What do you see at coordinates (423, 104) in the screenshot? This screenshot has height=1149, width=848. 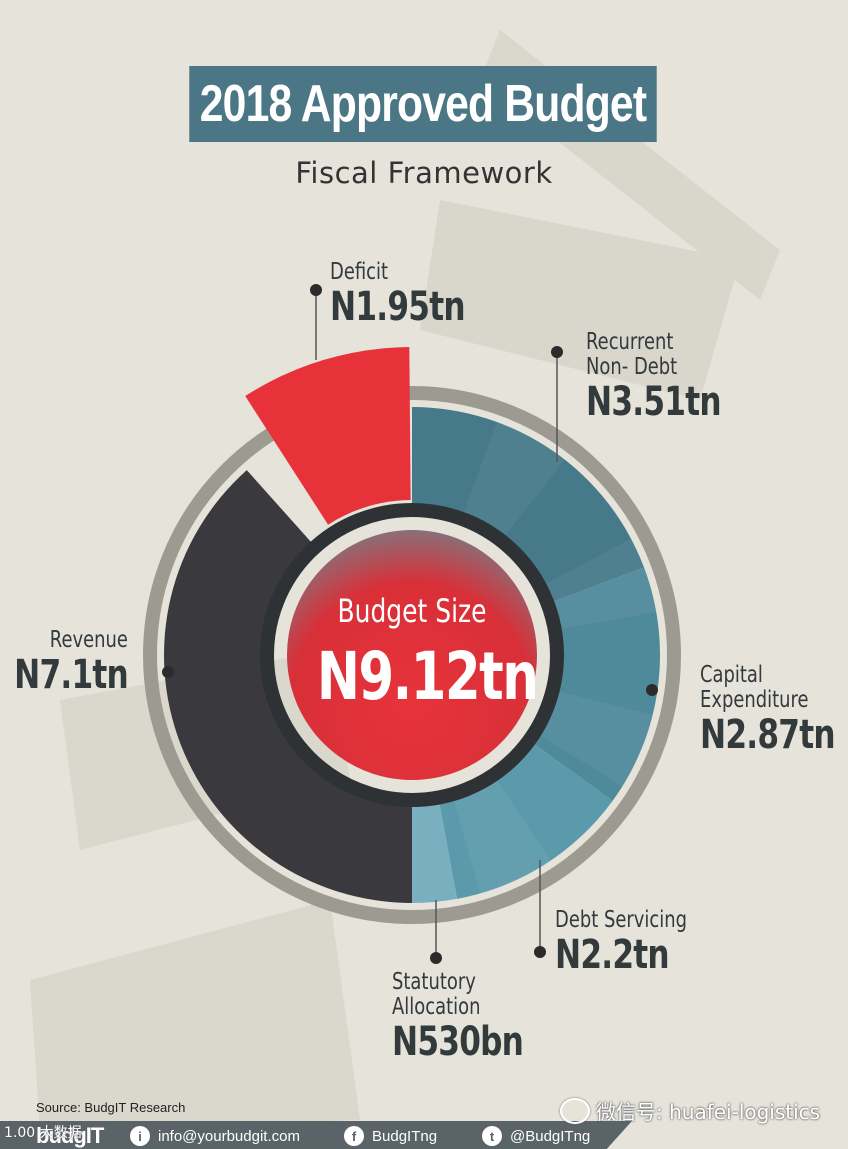 I see `page-title: 2018 Approved Budget` at bounding box center [423, 104].